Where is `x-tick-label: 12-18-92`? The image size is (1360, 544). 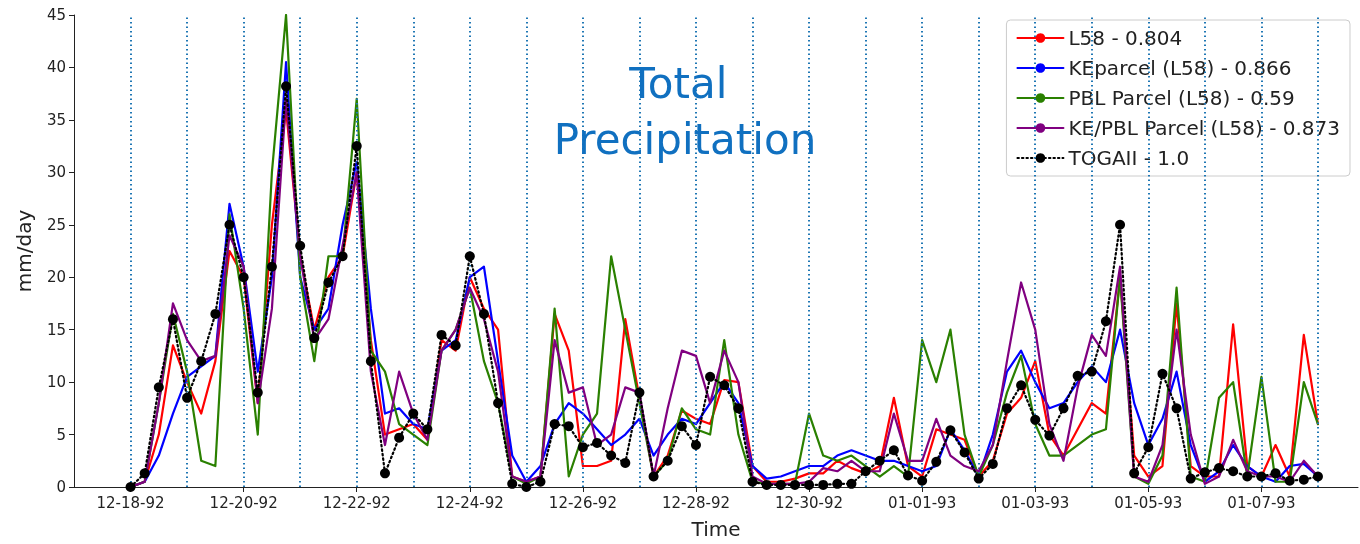 x-tick-label: 12-18-92 is located at coordinates (130, 502).